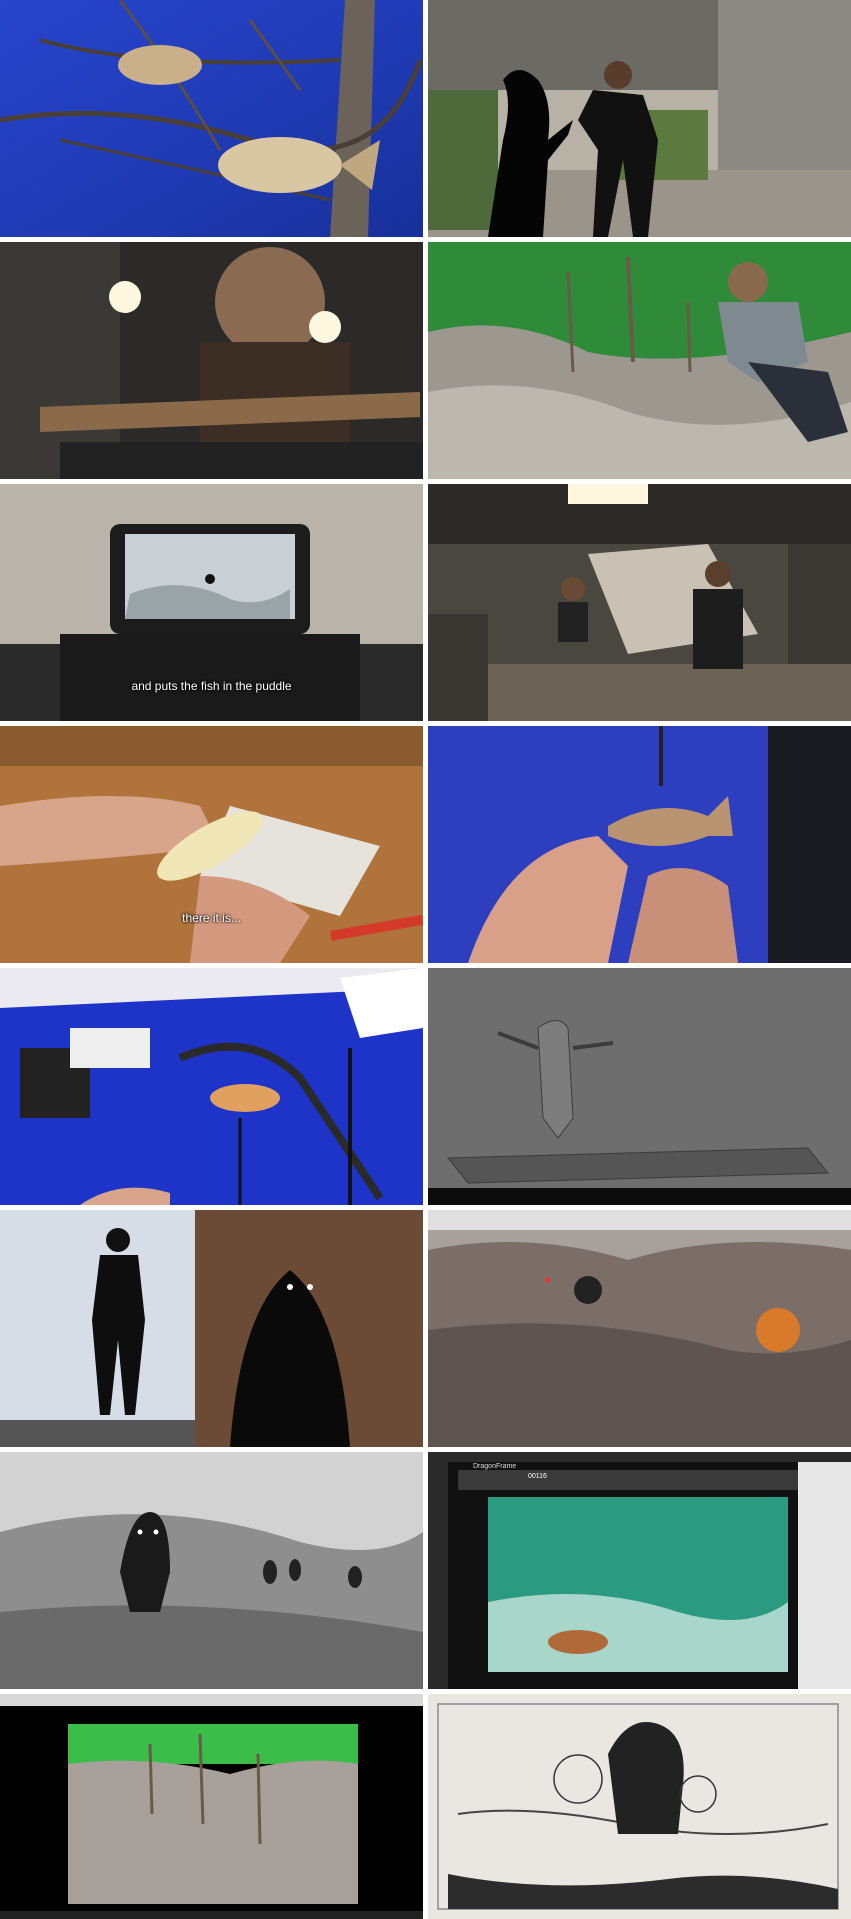 The width and height of the screenshot is (851, 1919). I want to click on frame-fish-puppet-bluescreen, so click(639, 844).